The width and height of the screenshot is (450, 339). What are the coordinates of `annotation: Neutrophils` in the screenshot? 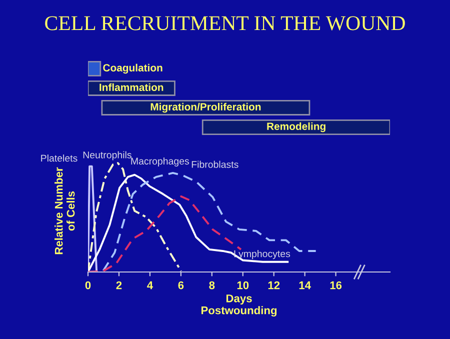 It's located at (107, 155).